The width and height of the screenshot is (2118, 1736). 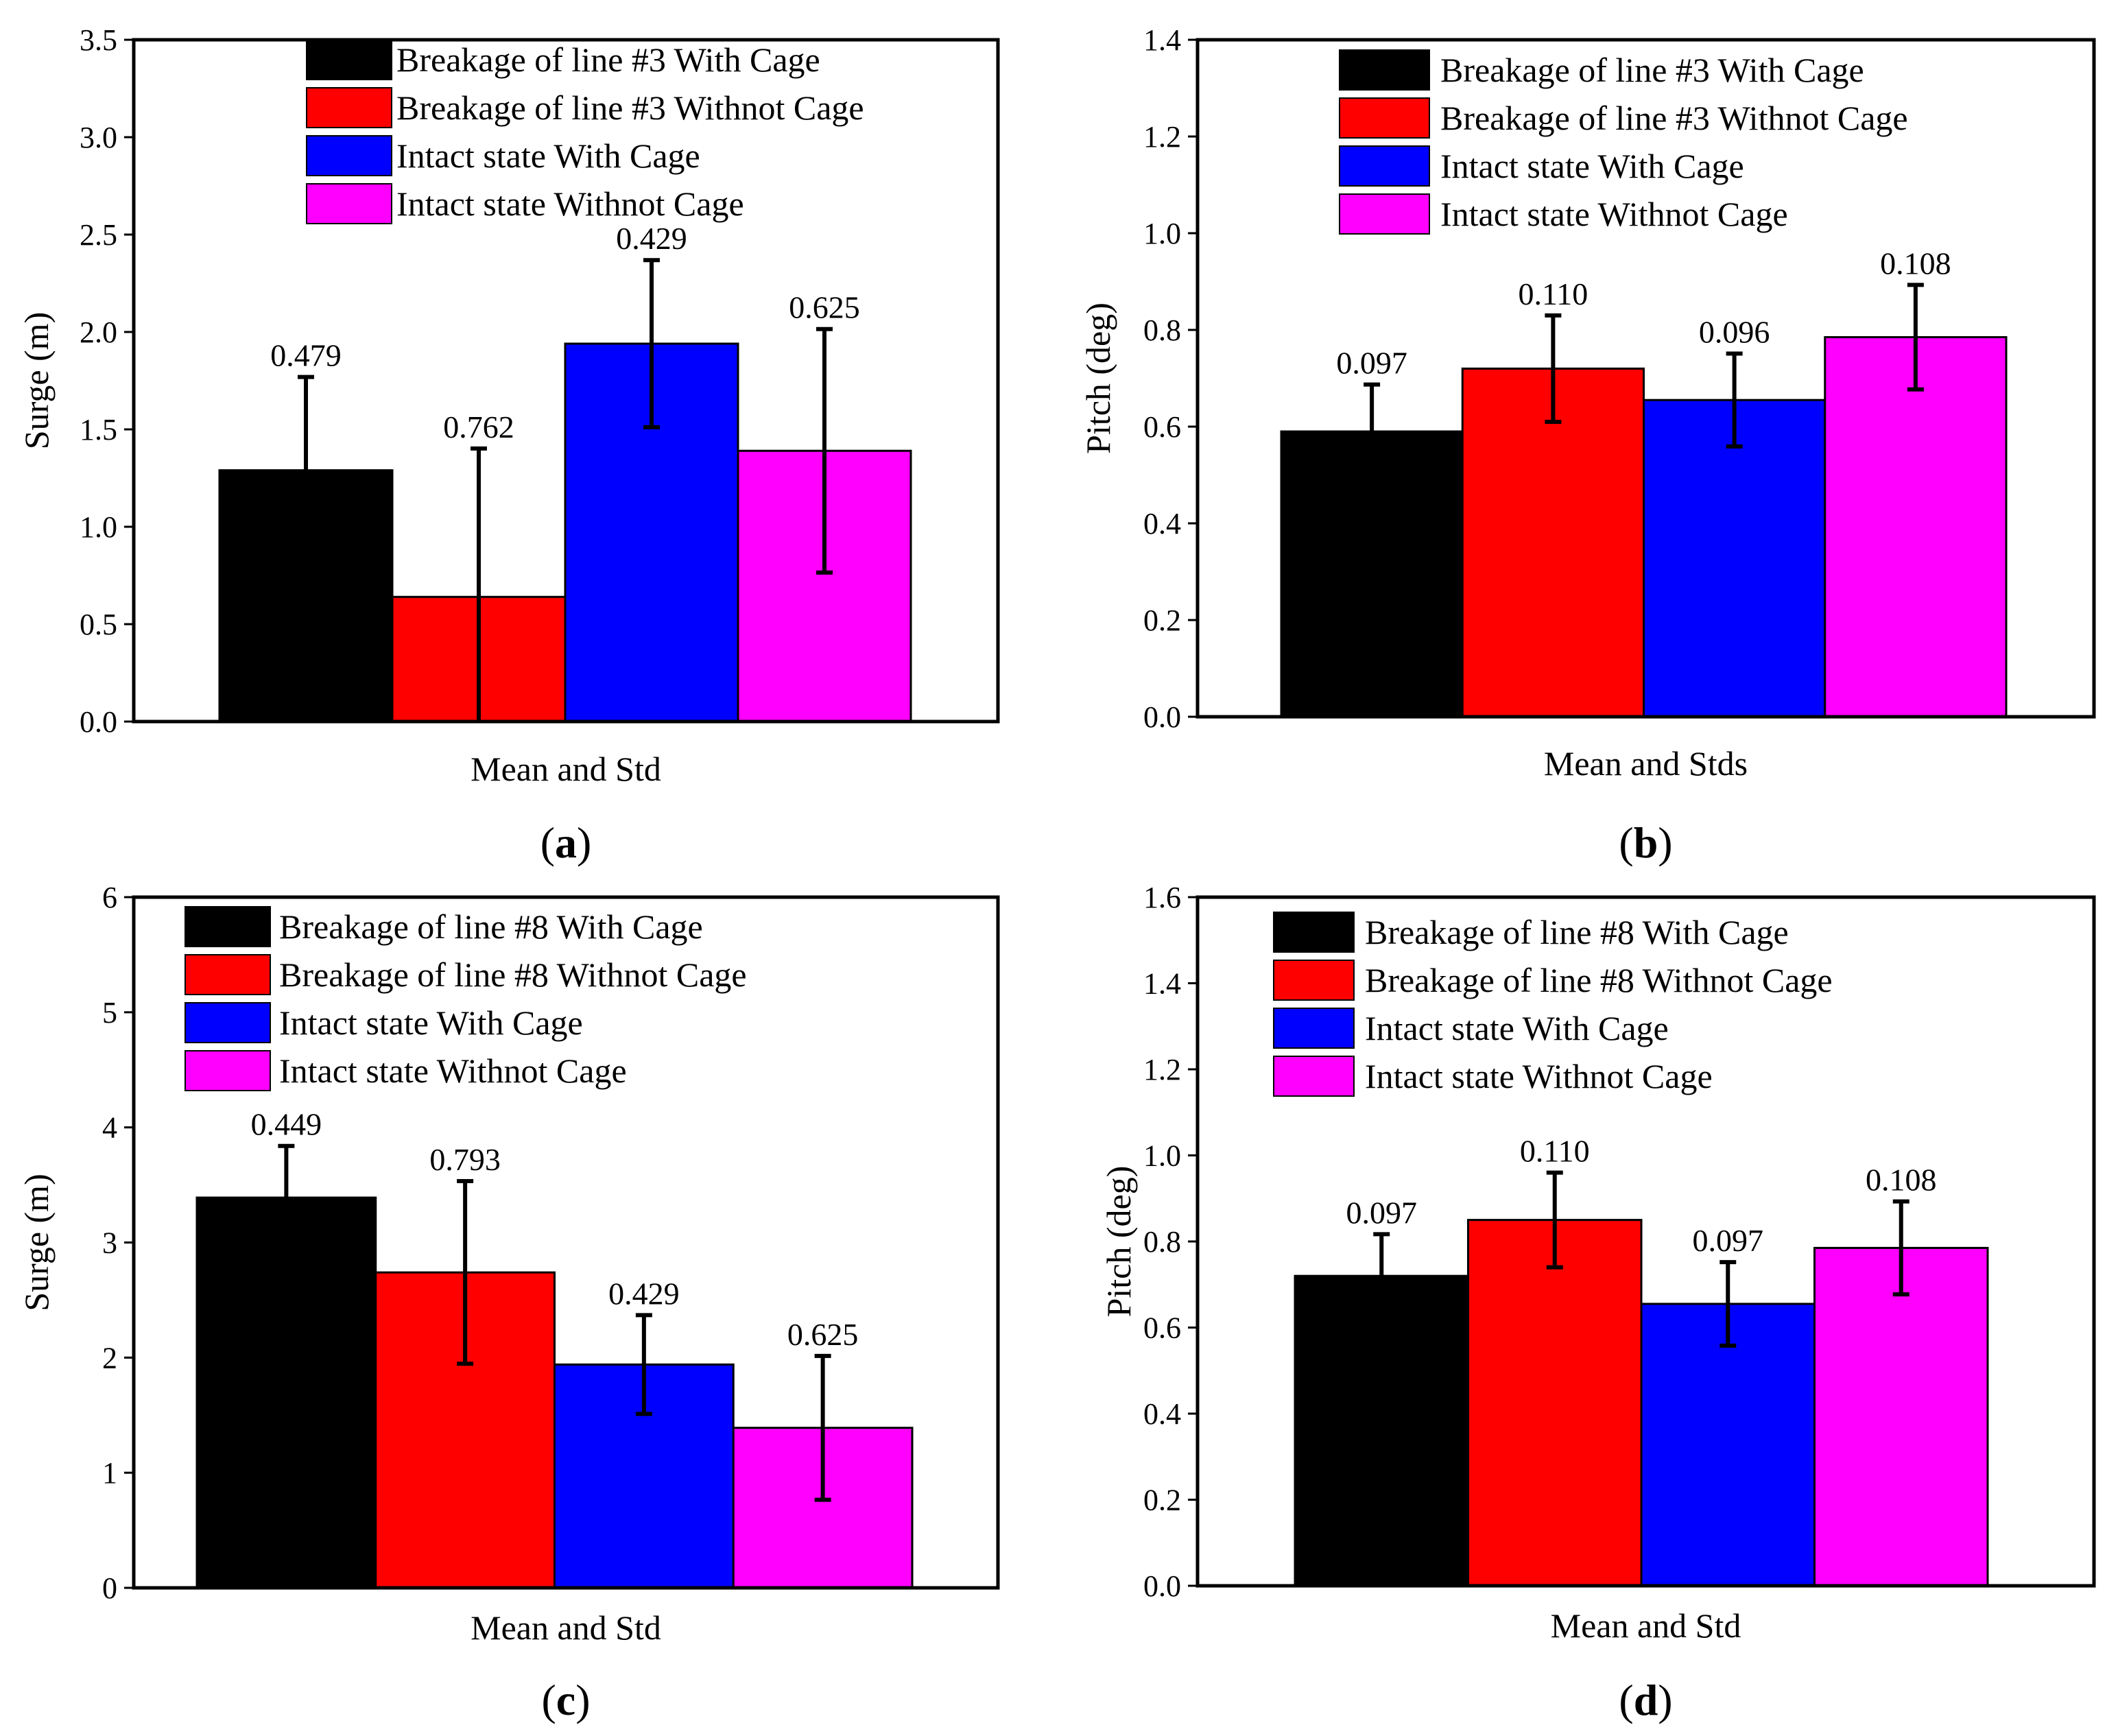 I want to click on y-tick-label: 2.0, so click(x=98, y=333).